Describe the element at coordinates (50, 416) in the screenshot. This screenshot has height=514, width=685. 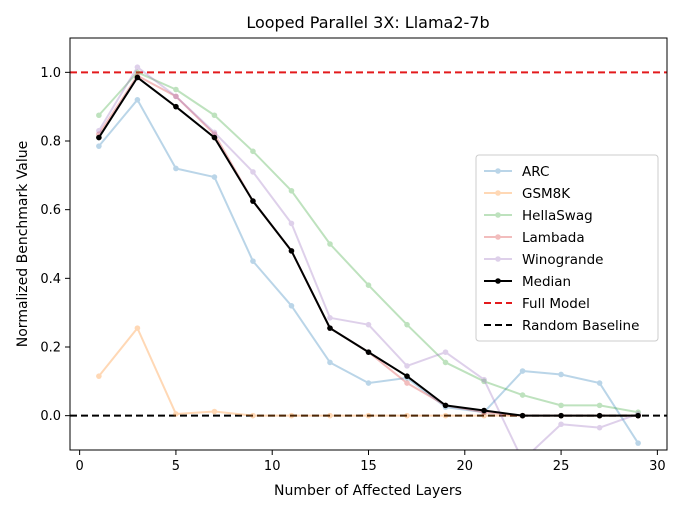
I see `y-tick-label: 0.0` at that location.